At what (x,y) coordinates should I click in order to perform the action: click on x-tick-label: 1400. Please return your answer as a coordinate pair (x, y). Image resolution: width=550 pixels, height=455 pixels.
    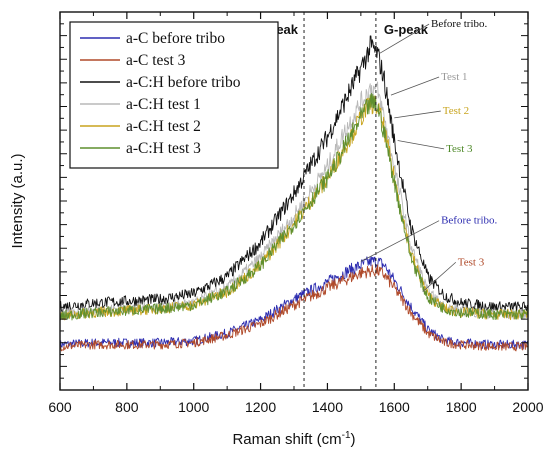
    Looking at the image, I should click on (327, 407).